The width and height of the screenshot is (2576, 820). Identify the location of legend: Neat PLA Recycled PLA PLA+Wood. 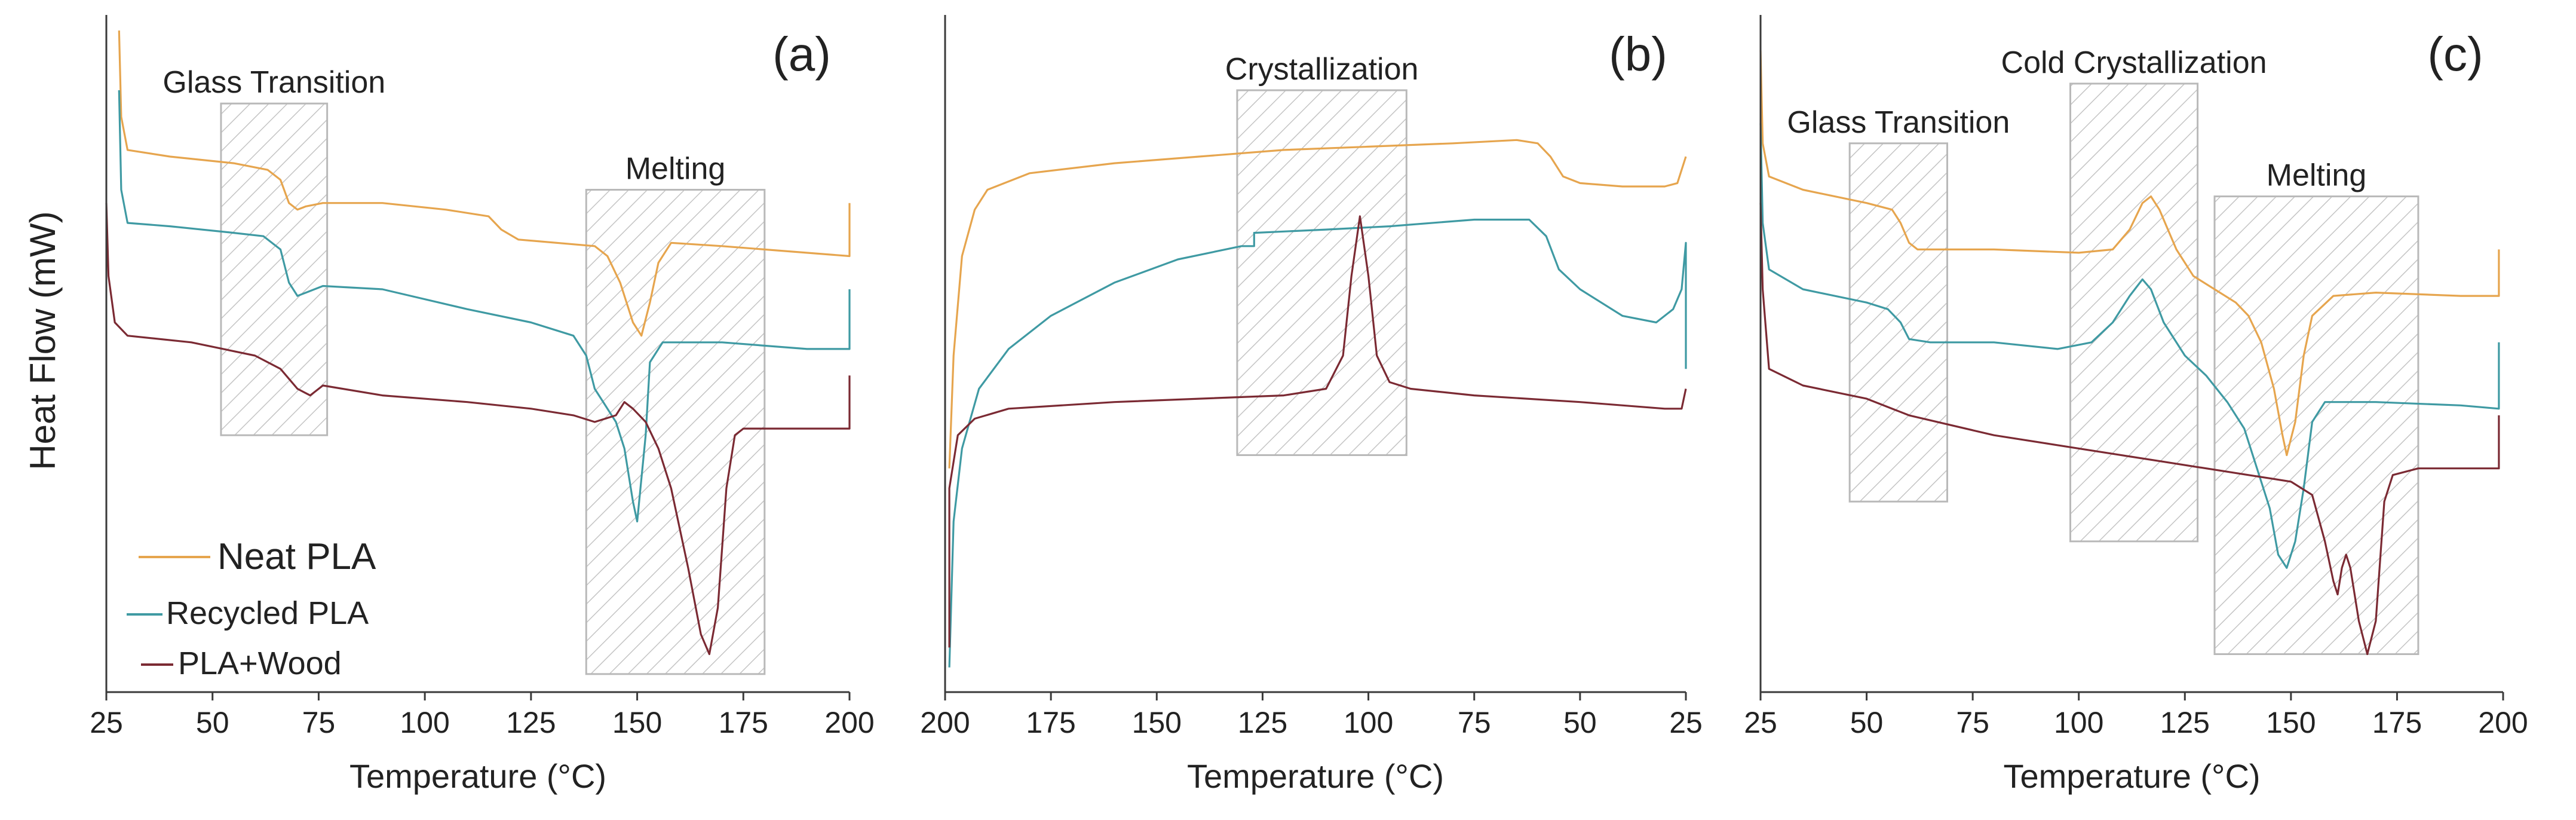
(251, 608).